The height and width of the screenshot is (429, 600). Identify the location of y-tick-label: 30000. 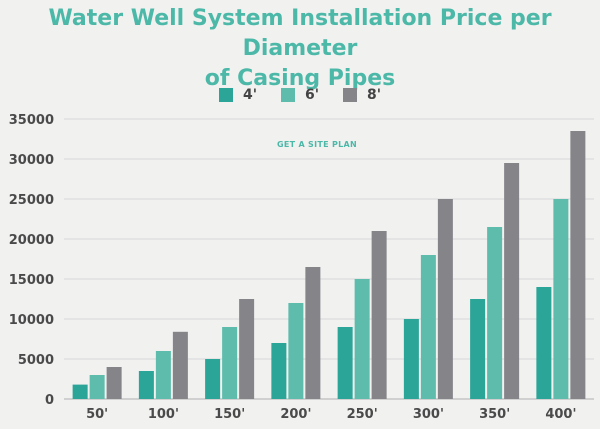
(31, 160).